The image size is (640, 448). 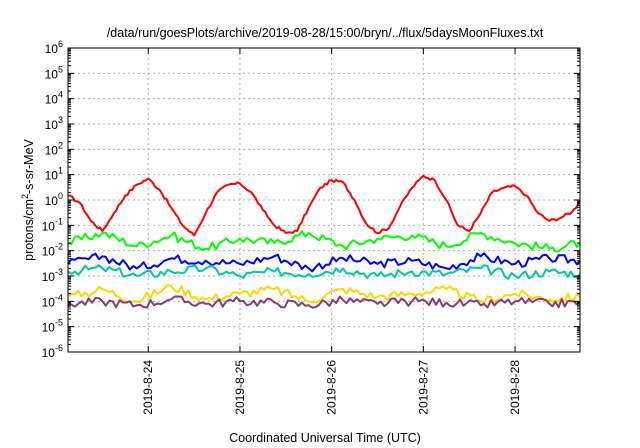 I want to click on y-tick-label: 10⁻⁴, so click(x=52, y=300).